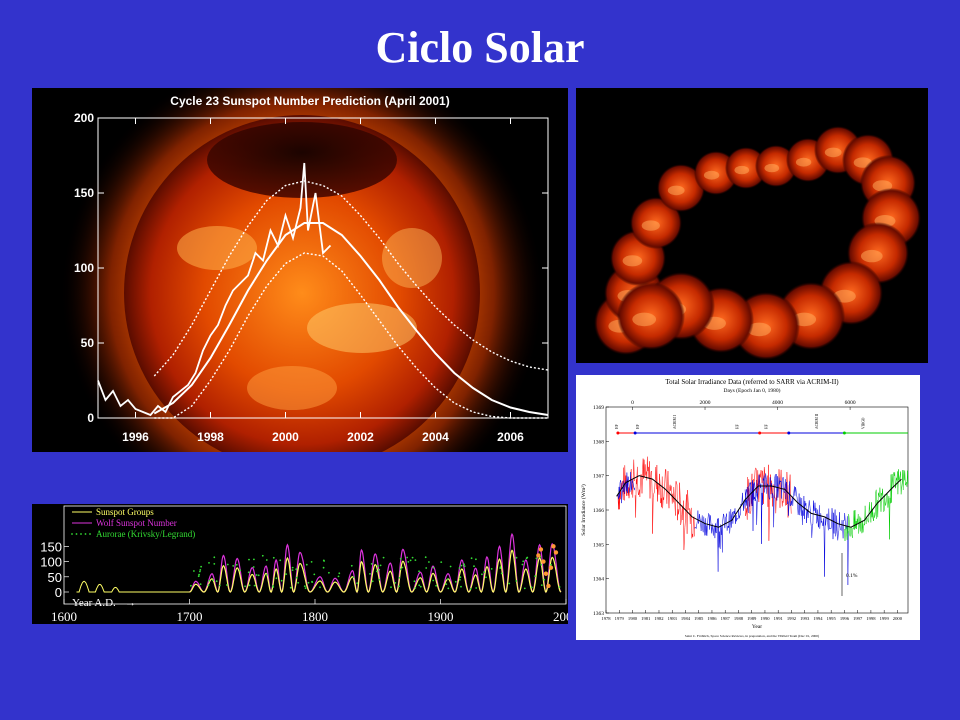  Describe the element at coordinates (84, 268) in the screenshot. I see `y-tick-label: 100` at that location.